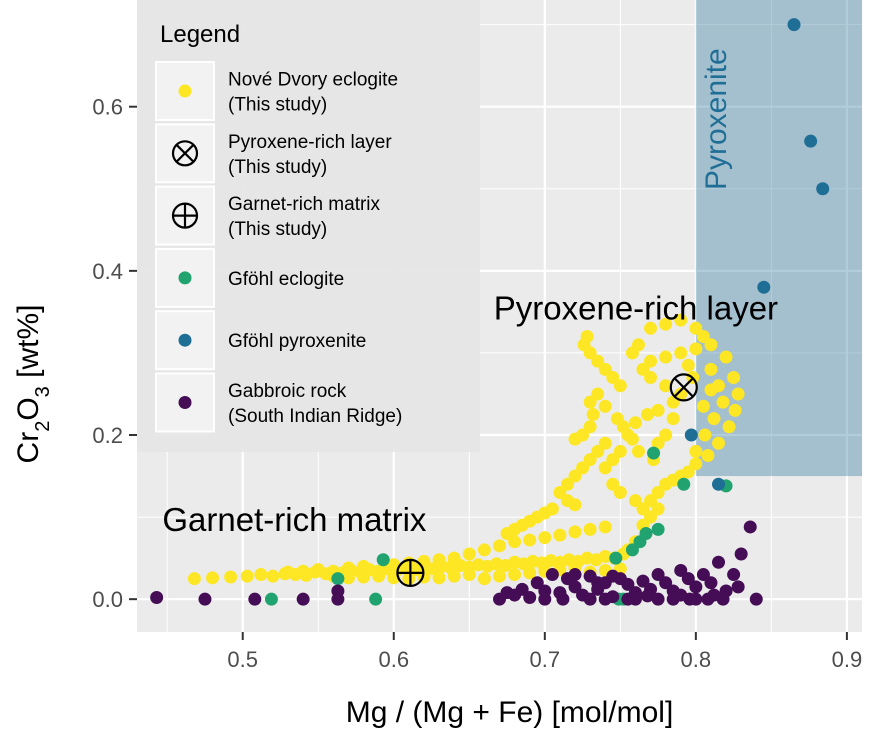 The image size is (870, 731). Describe the element at coordinates (28, 448) in the screenshot. I see `y-axis-title-part: Cr` at that location.